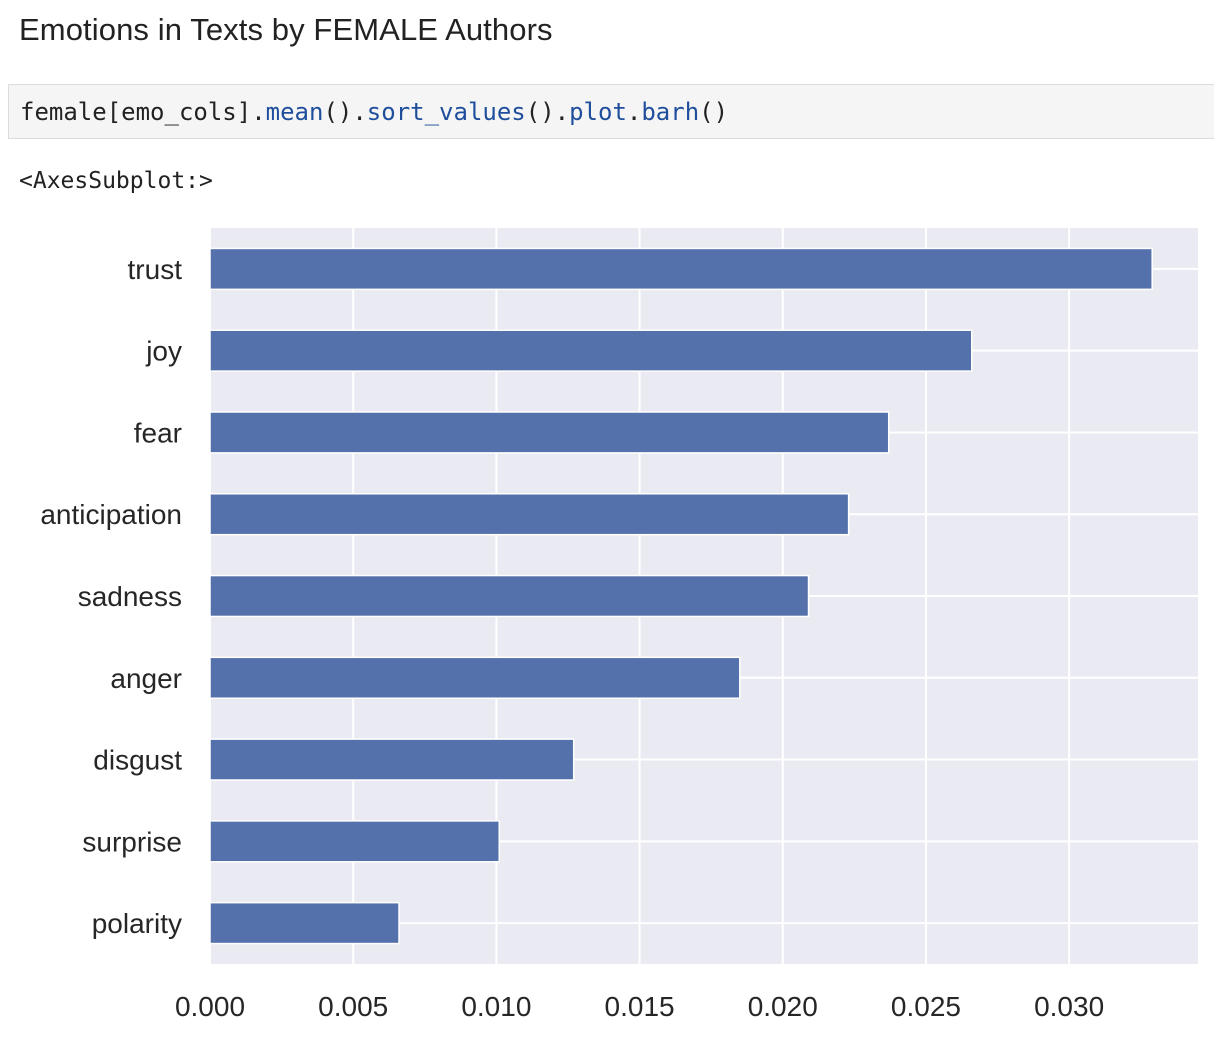  What do you see at coordinates (598, 112) in the screenshot?
I see `code-token: plot` at bounding box center [598, 112].